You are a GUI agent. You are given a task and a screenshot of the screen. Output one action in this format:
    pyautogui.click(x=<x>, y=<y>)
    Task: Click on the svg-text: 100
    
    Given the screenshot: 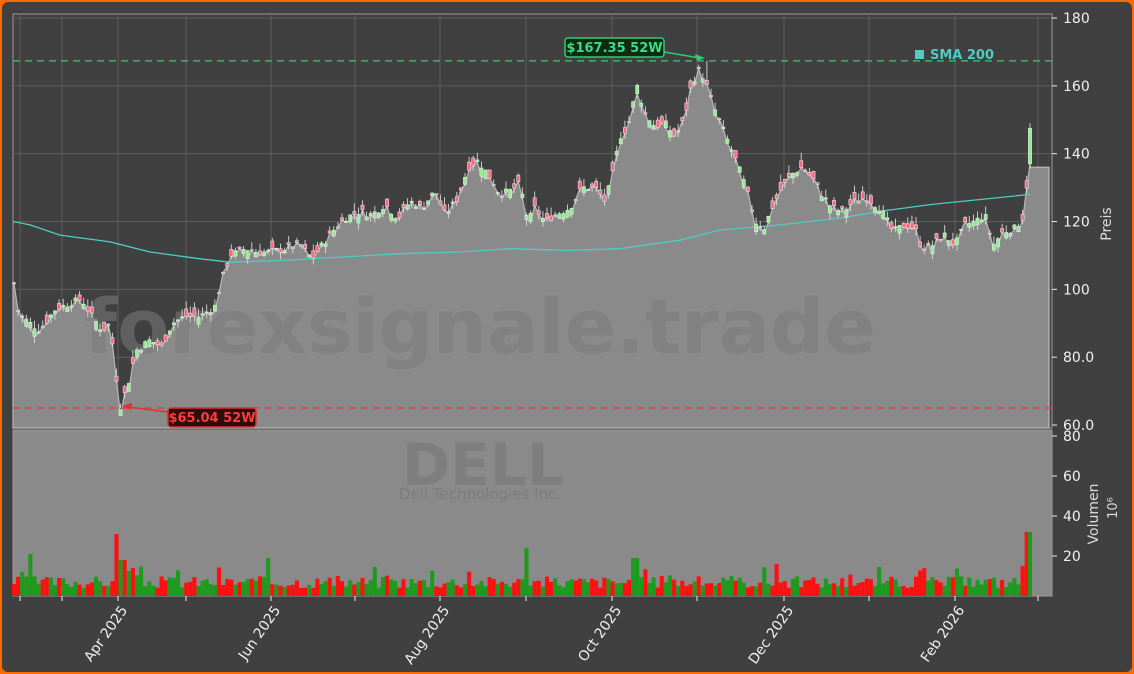 What is the action you would take?
    pyautogui.click(x=1076, y=290)
    